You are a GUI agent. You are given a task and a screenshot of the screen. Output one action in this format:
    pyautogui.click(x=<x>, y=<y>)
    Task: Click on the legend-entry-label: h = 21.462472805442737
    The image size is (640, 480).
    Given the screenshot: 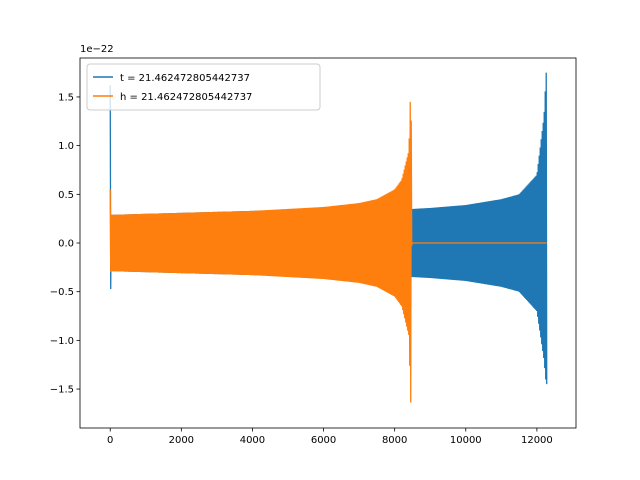 What is the action you would take?
    pyautogui.click(x=186, y=97)
    